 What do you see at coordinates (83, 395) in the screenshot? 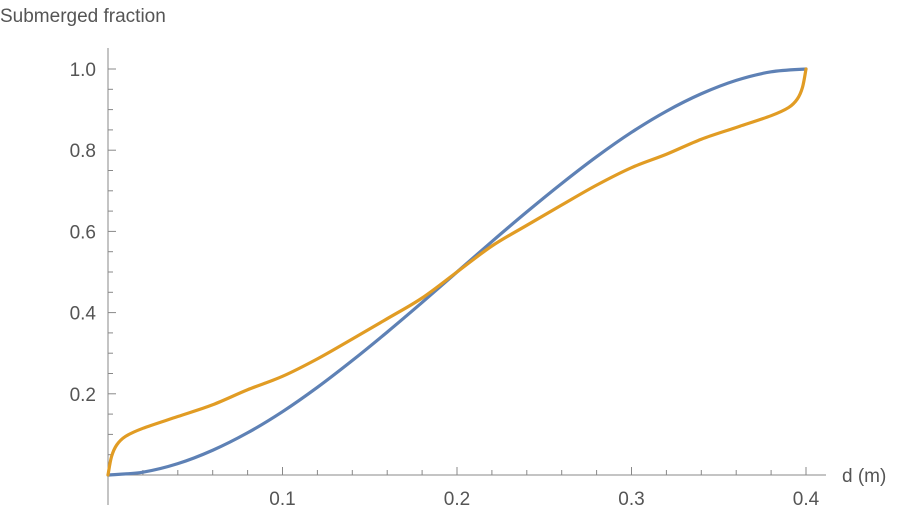
I see `y-tick-label: 0.2` at bounding box center [83, 395].